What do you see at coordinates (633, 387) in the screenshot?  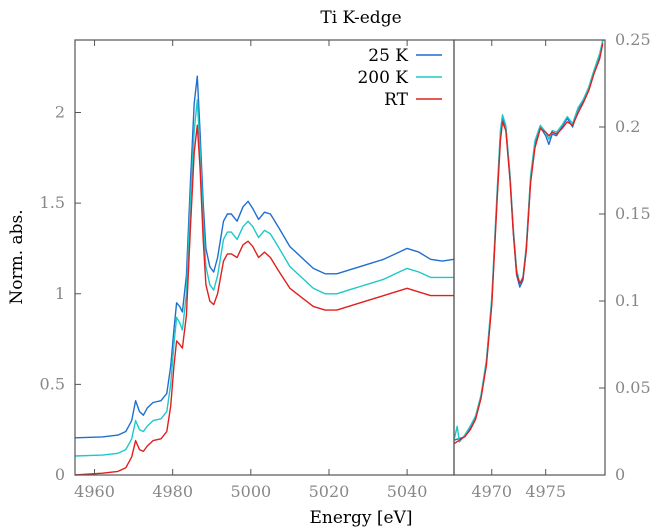 I see `y-tick-label: 0.05` at bounding box center [633, 387].